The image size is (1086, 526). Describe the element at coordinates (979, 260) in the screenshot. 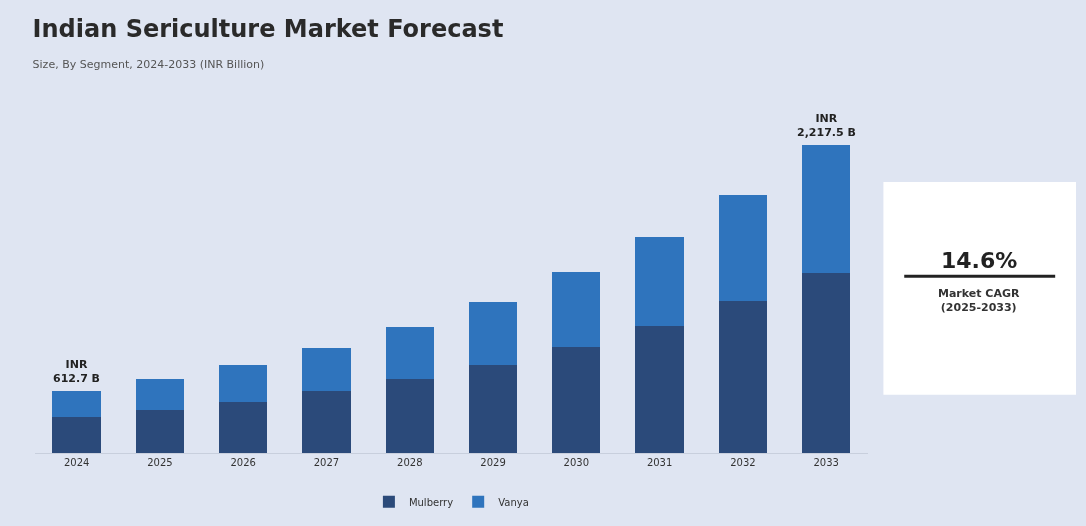

I see `text: 14.6%` at that location.